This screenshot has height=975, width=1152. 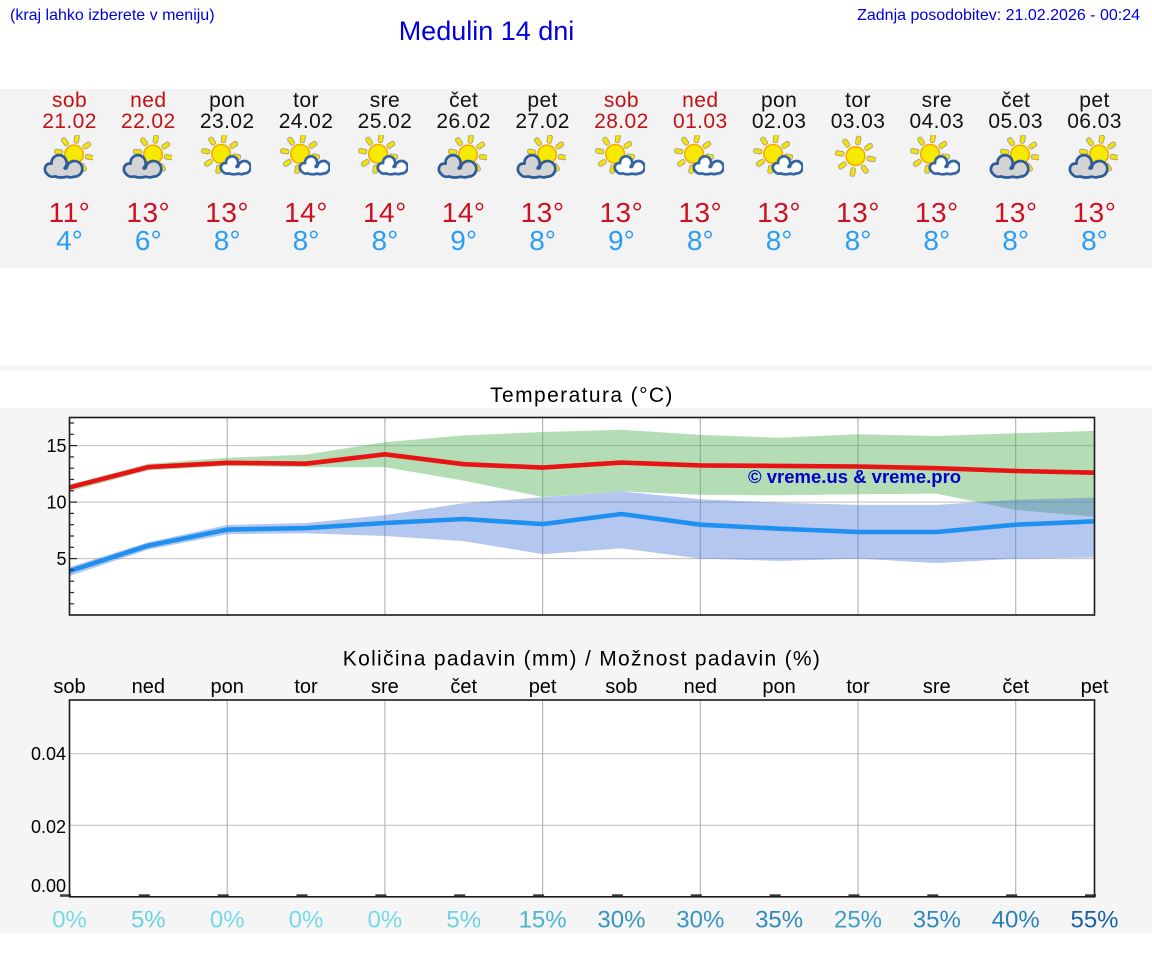 What do you see at coordinates (56, 446) in the screenshot?
I see `svg-text: 15` at bounding box center [56, 446].